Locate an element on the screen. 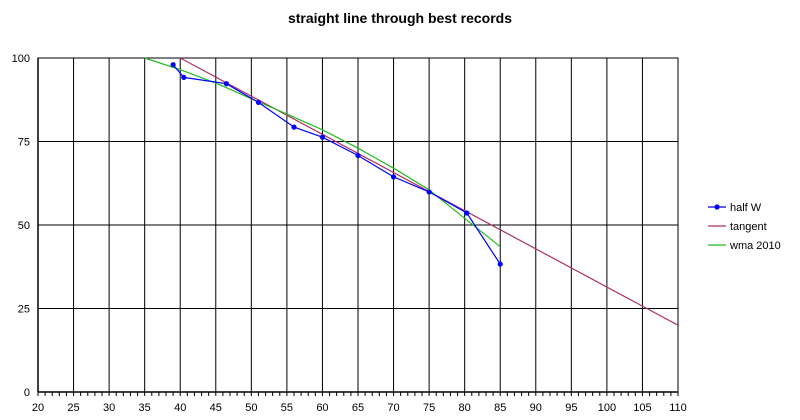 The height and width of the screenshot is (420, 800). x-tick-label: 60 is located at coordinates (322, 408).